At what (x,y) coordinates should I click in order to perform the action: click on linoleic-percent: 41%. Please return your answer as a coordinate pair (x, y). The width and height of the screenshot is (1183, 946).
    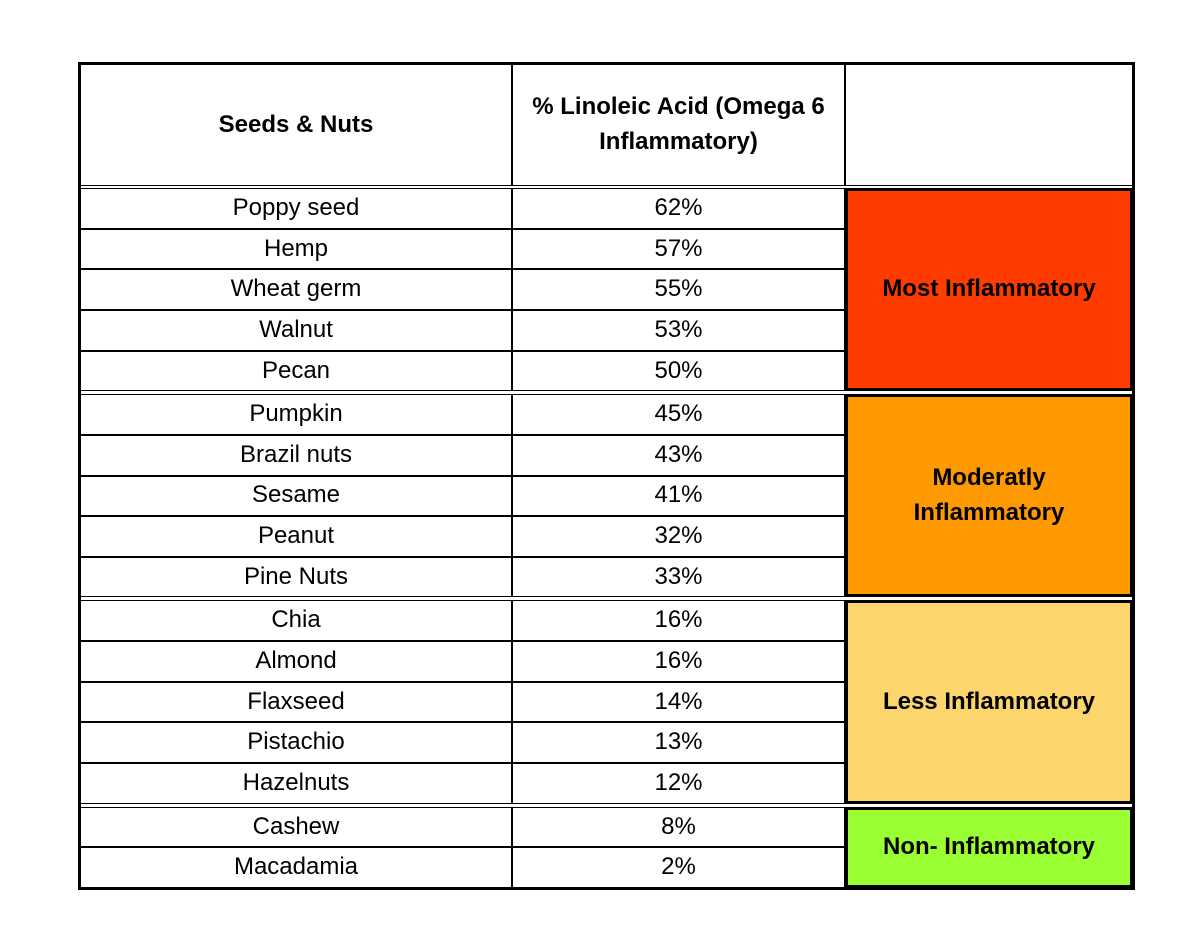
    Looking at the image, I should click on (678, 496).